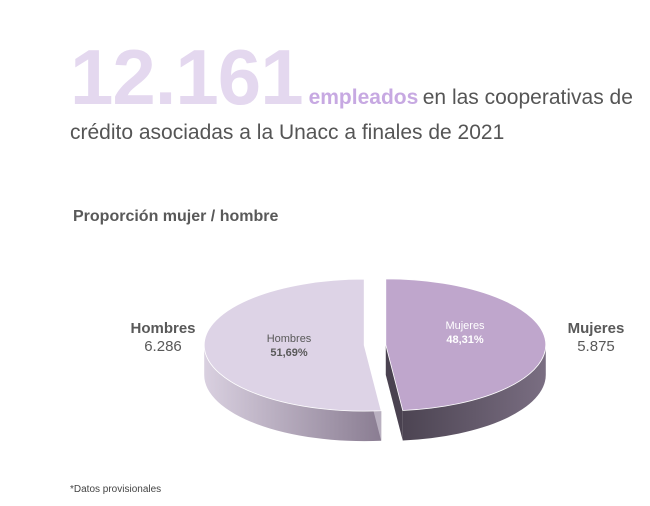  I want to click on slice-label-hombres-percent: 51,69%, so click(289, 353).